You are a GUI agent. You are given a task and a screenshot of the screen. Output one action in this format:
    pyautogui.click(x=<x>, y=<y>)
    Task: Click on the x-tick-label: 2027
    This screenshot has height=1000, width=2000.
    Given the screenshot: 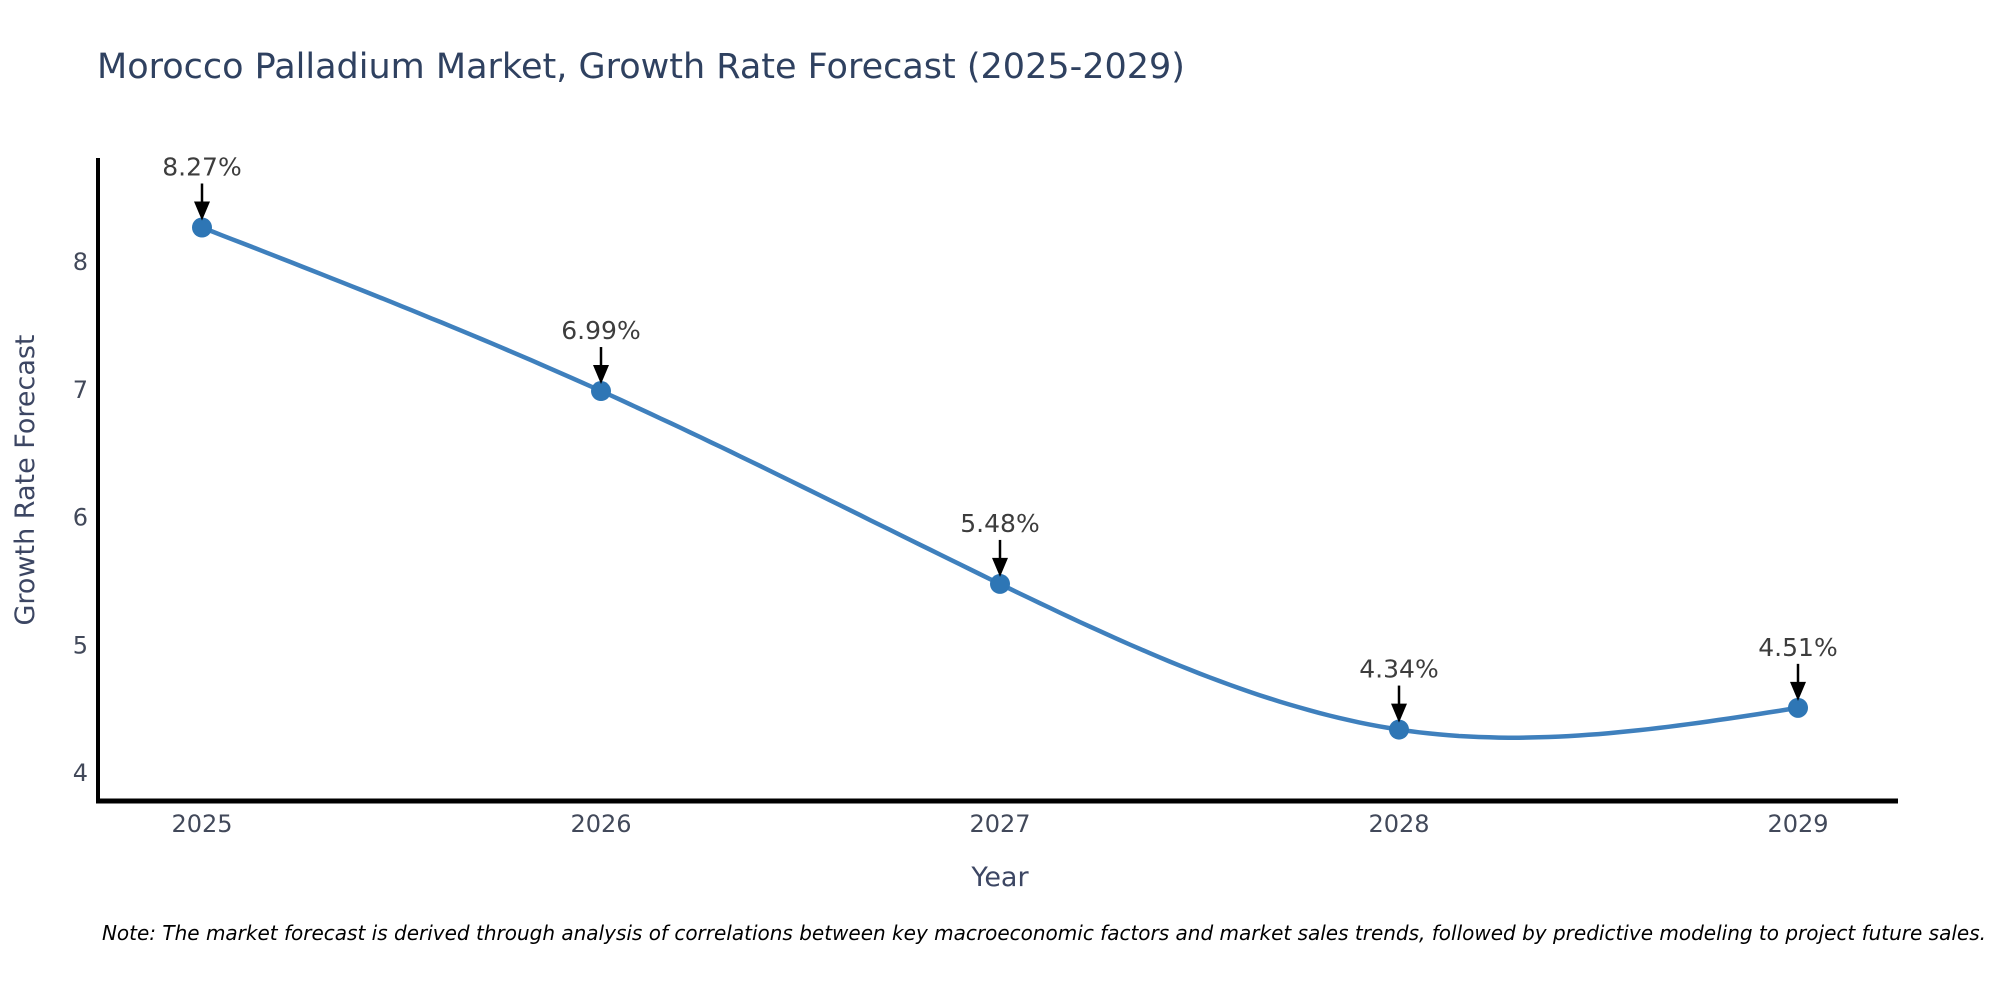 What is the action you would take?
    pyautogui.click(x=999, y=824)
    